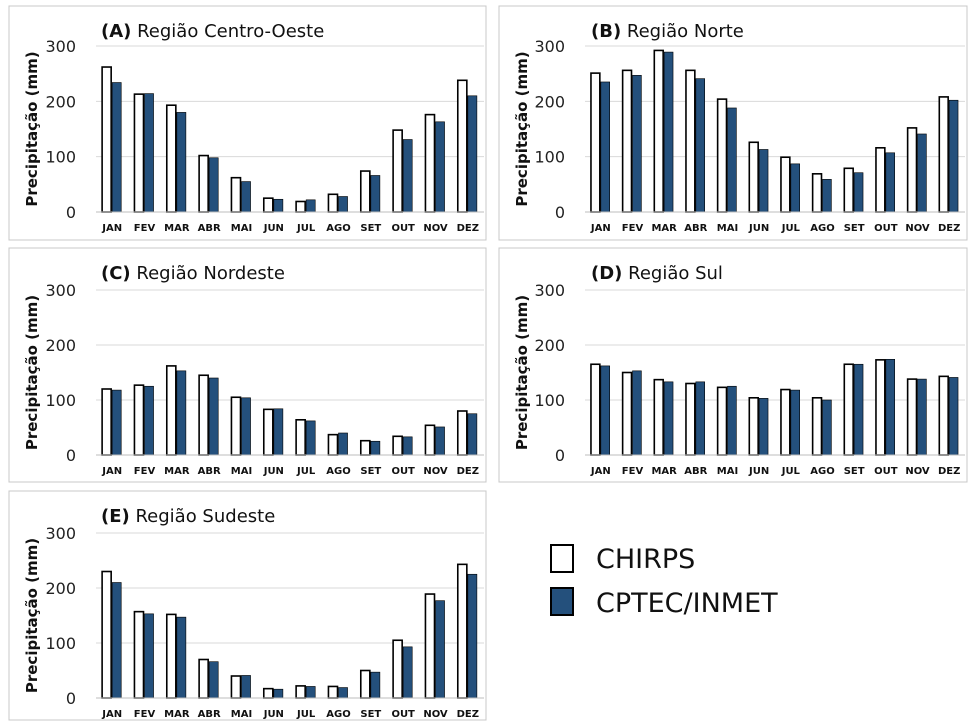 This screenshot has width=969, height=722. What do you see at coordinates (236, 687) in the screenshot?
I see `bar-chirps-mai` at bounding box center [236, 687].